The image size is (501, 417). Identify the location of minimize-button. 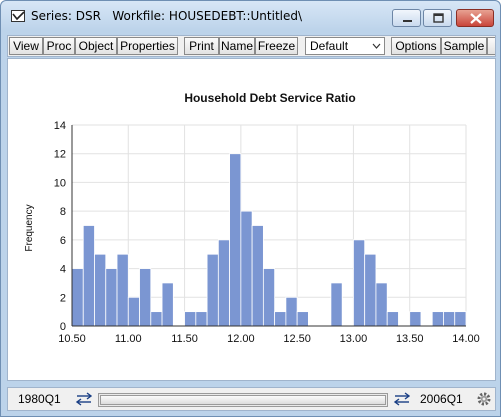
(406, 18).